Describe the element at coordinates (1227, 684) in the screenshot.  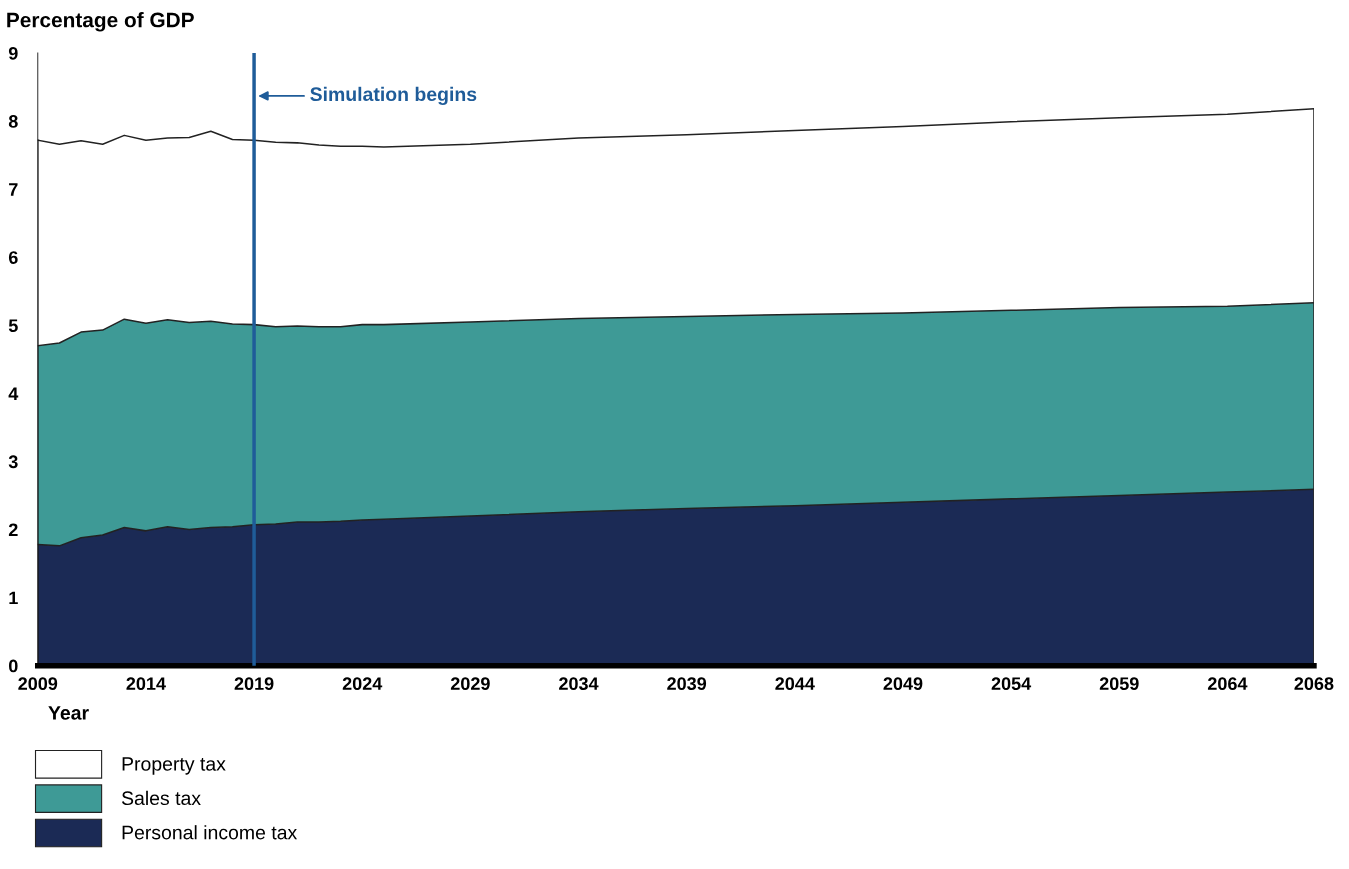
I see `x-tick-label: 2064` at that location.